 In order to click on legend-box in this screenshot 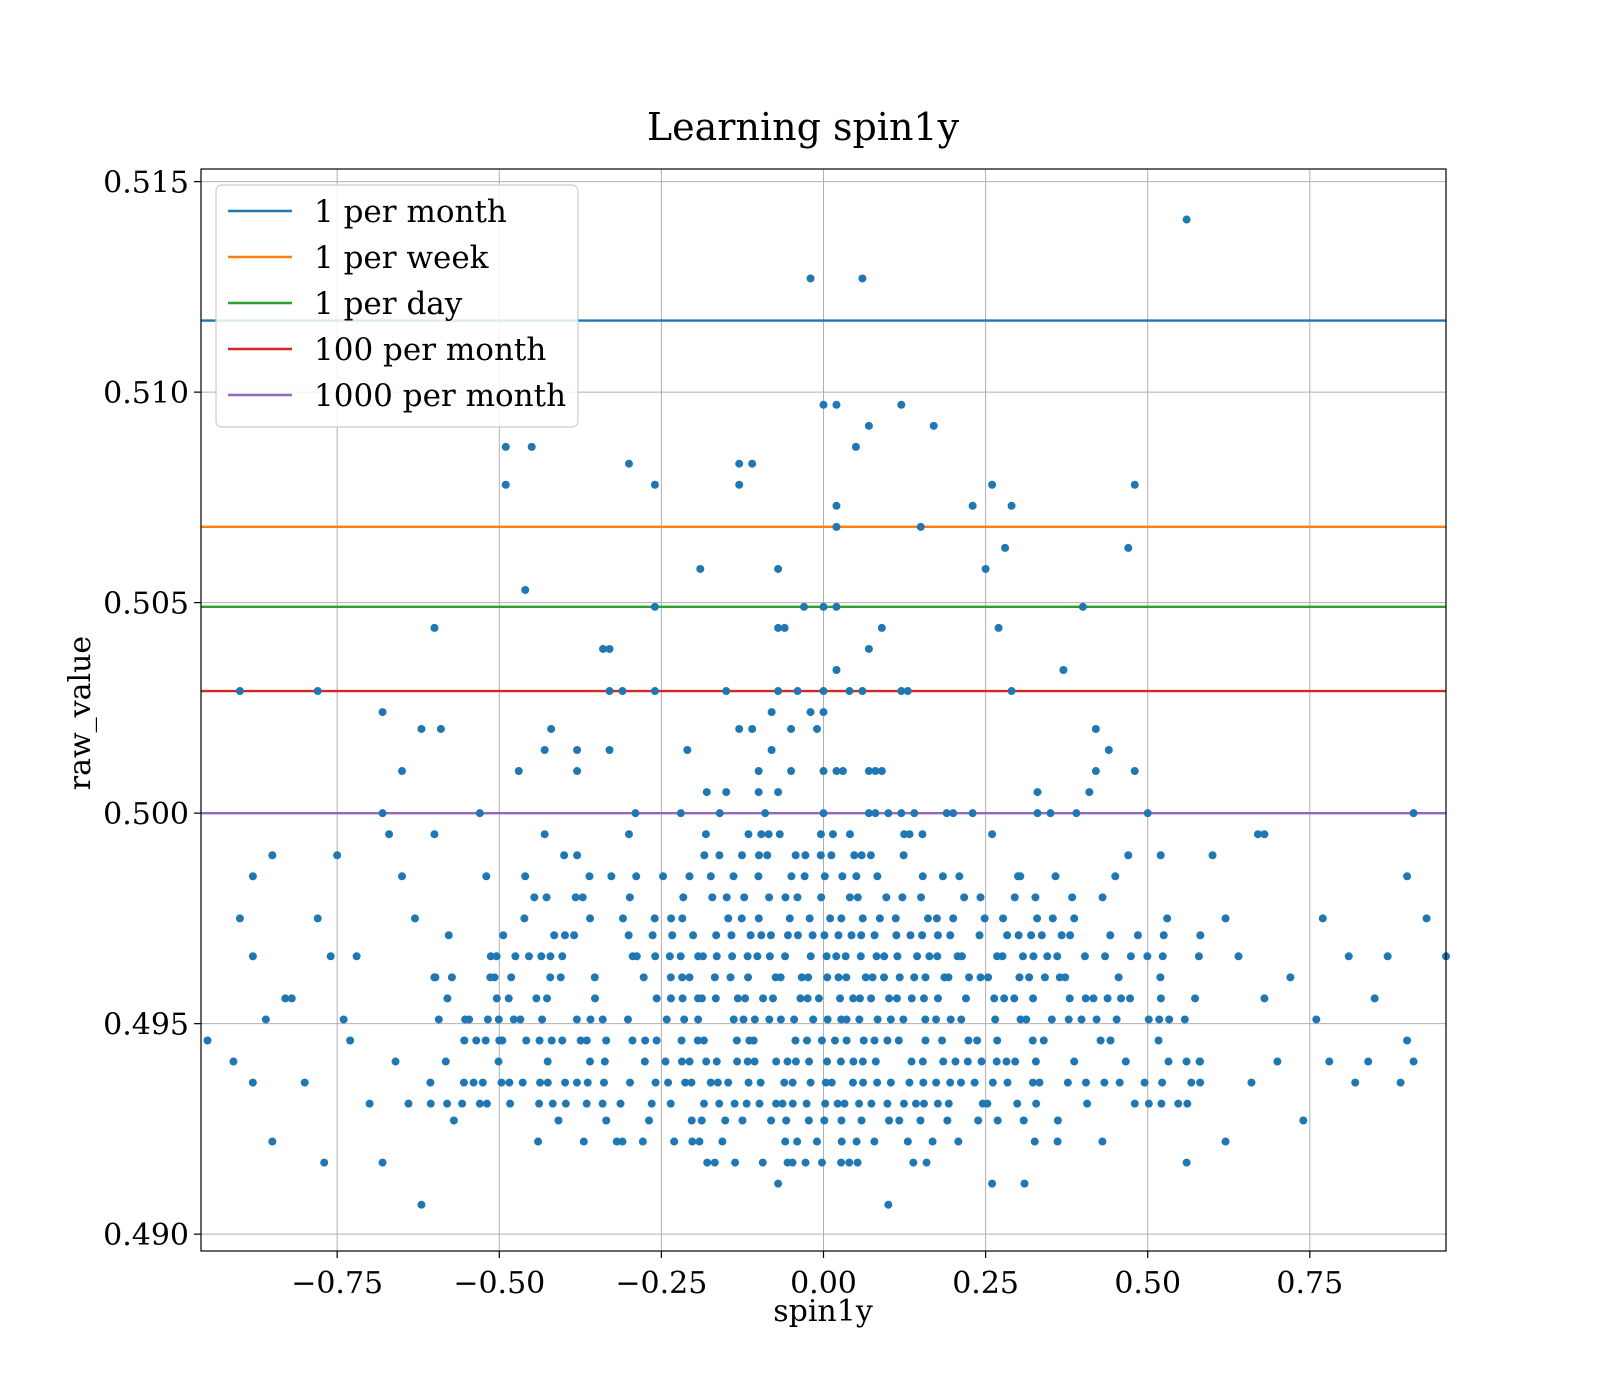, I will do `click(397, 306)`.